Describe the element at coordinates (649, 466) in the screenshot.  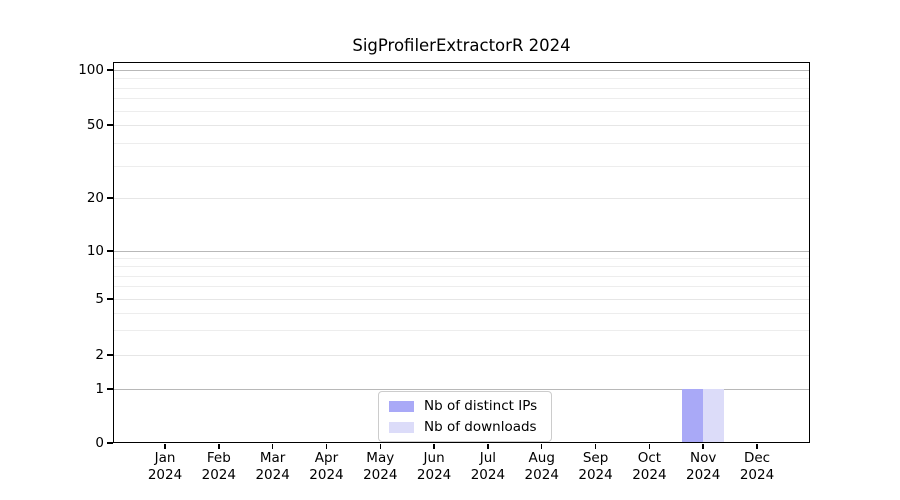
I see `x-tick-label: Oct 2024` at that location.